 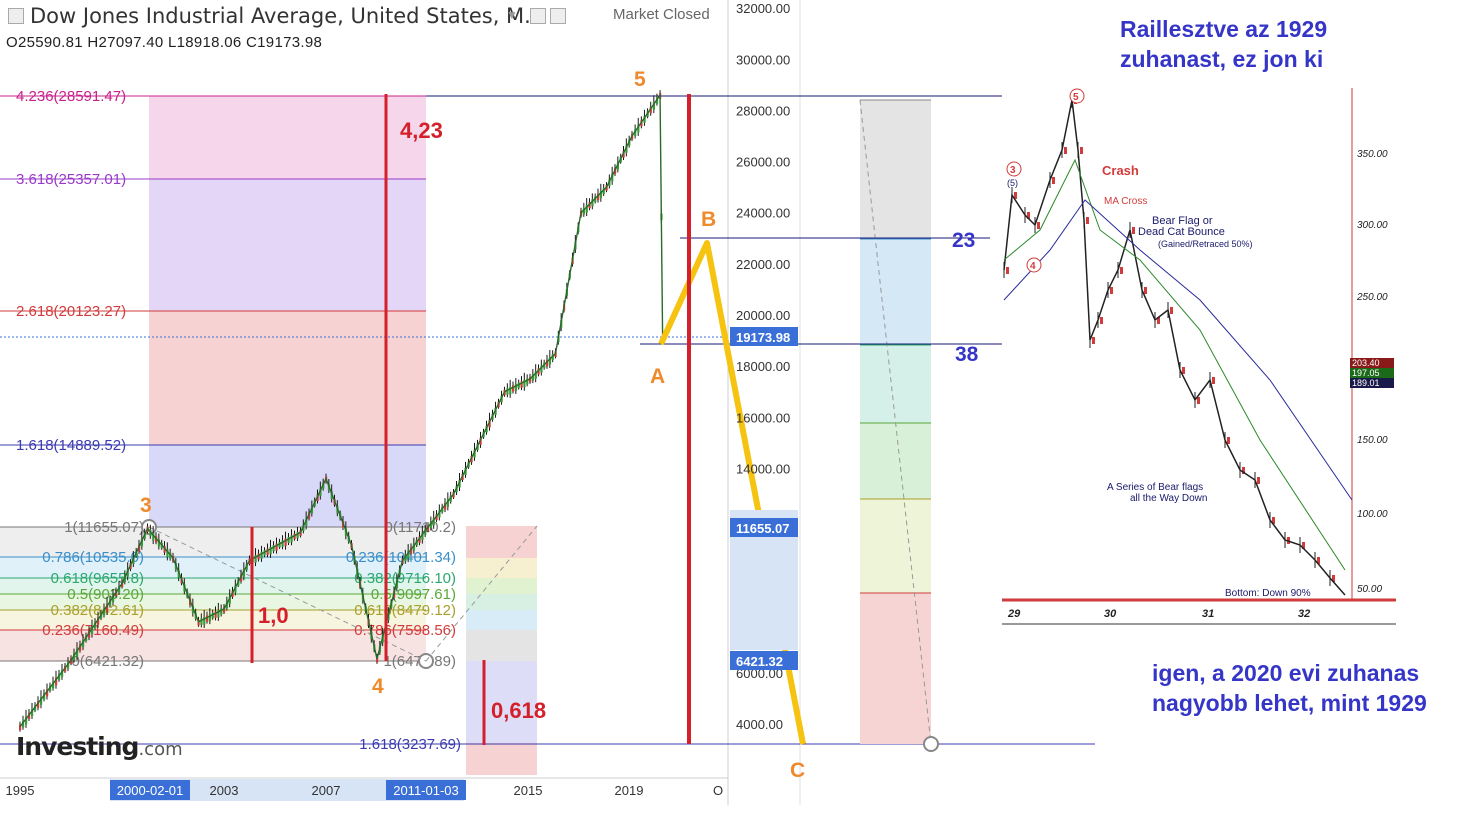 I want to click on time-axis-label: 2019, so click(x=629, y=790).